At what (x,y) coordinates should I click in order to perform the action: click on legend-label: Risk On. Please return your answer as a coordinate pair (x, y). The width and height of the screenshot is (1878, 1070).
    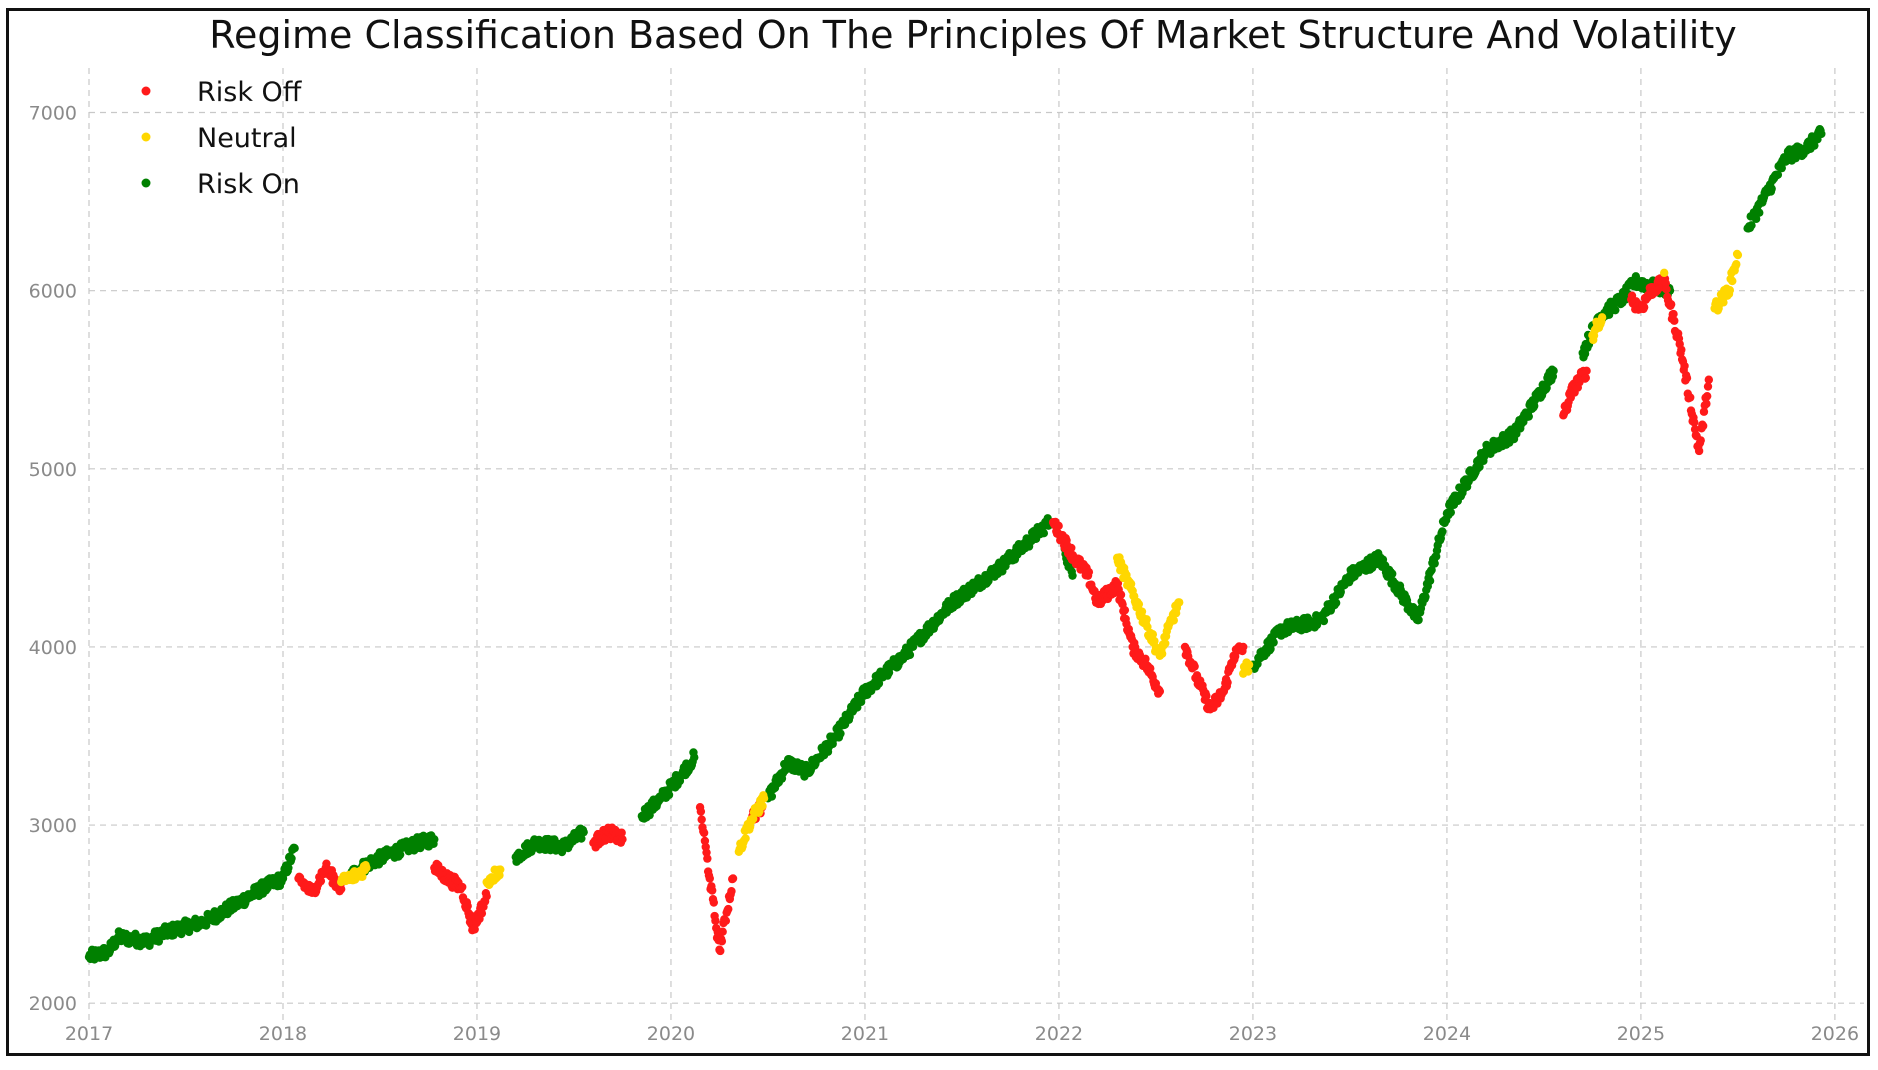
    Looking at the image, I should click on (248, 184).